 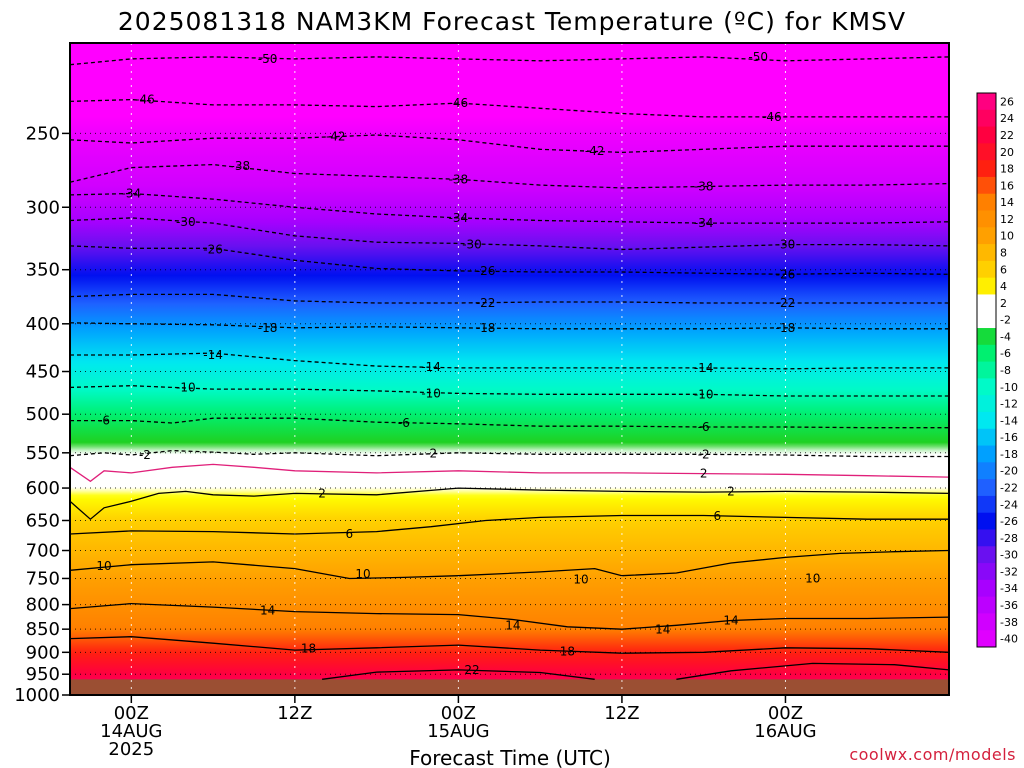 What do you see at coordinates (1009, 605) in the screenshot?
I see `colorbar-label: -36` at bounding box center [1009, 605].